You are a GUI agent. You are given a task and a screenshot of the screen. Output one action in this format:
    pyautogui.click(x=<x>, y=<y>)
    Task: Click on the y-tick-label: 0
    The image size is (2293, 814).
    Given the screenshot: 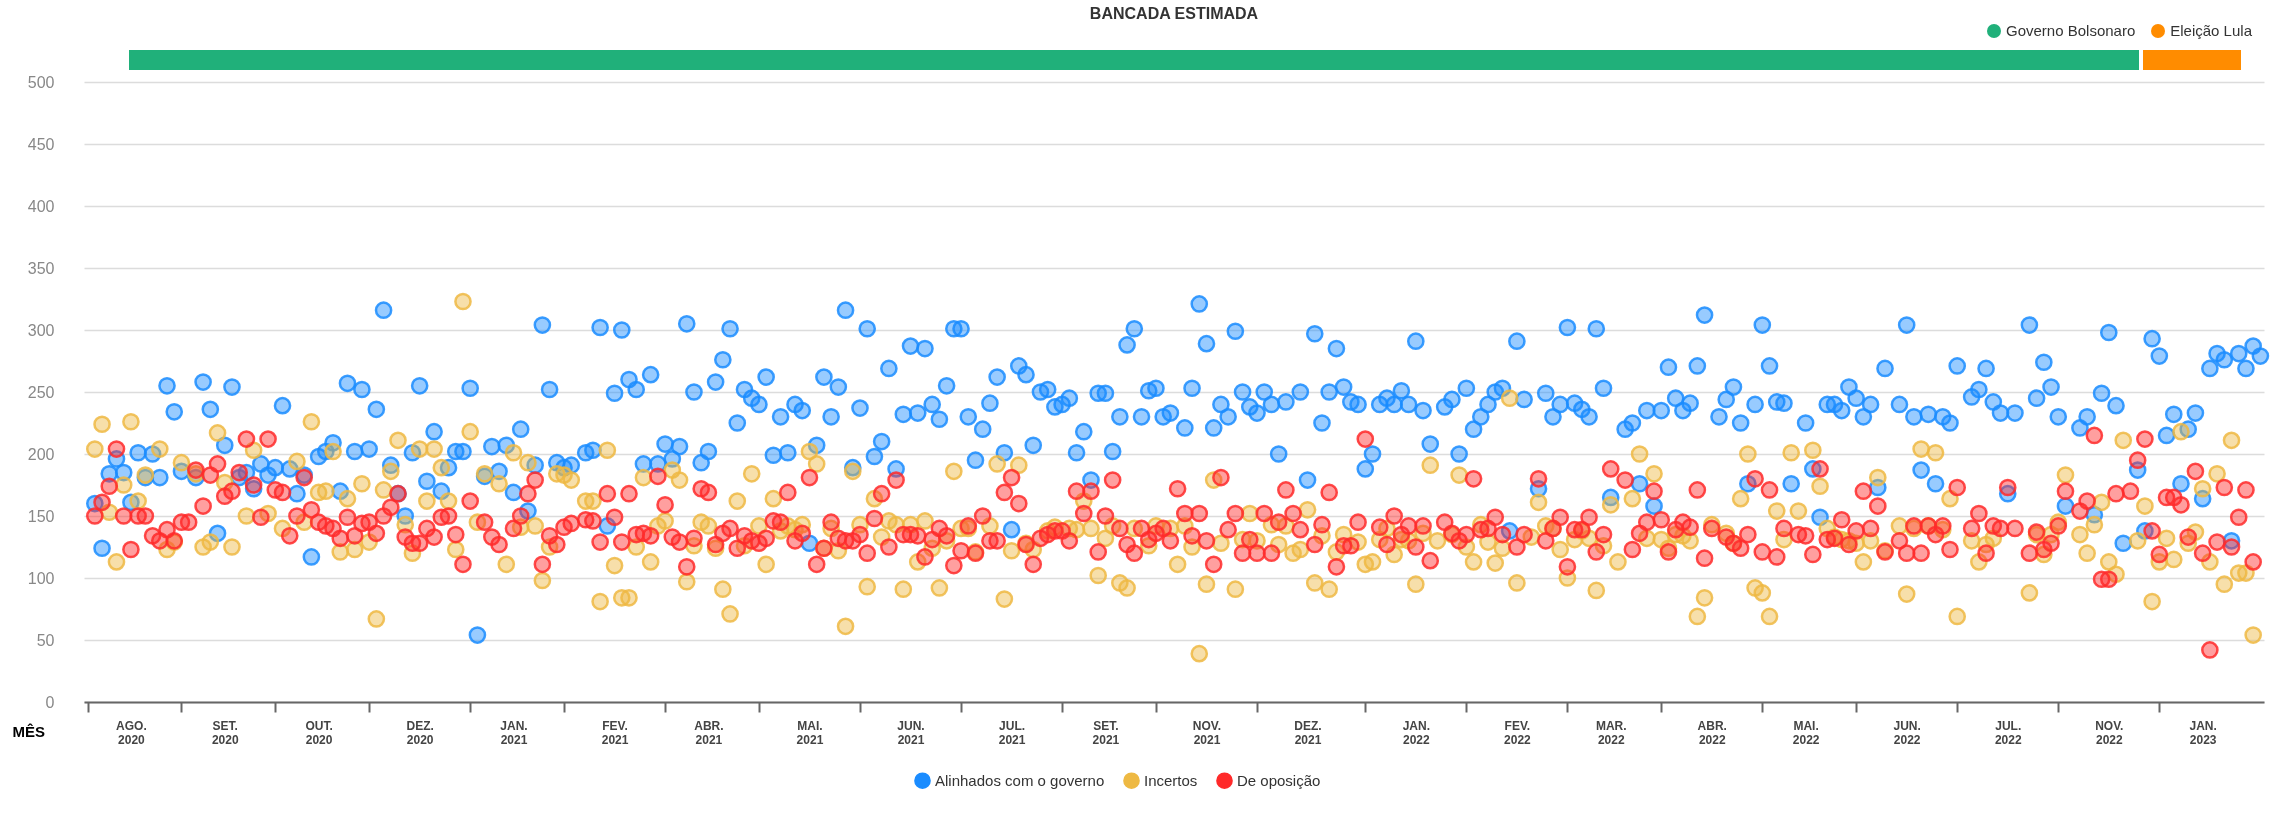 What is the action you would take?
    pyautogui.click(x=50, y=702)
    